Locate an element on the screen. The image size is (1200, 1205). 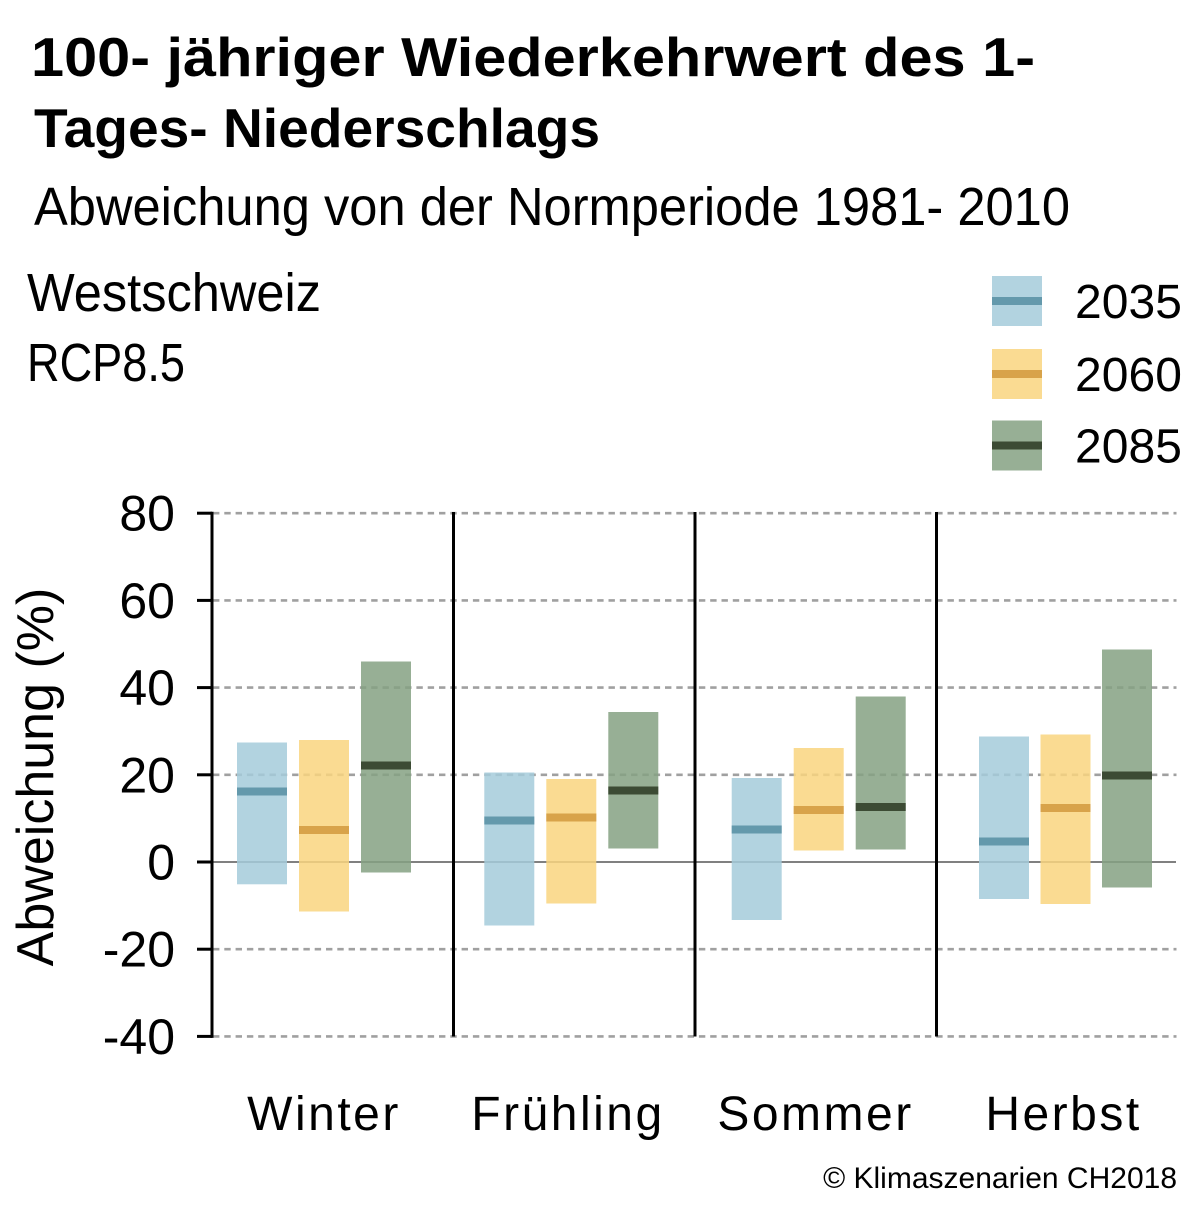
svg-text: Westschweiz is located at coordinates (174, 293).